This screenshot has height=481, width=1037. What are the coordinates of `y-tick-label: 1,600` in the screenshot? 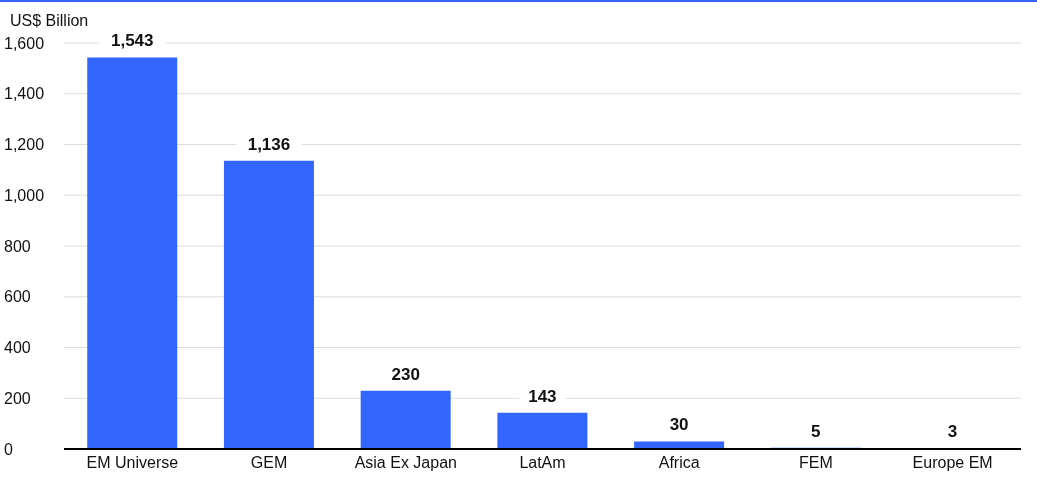 It's located at (24, 43).